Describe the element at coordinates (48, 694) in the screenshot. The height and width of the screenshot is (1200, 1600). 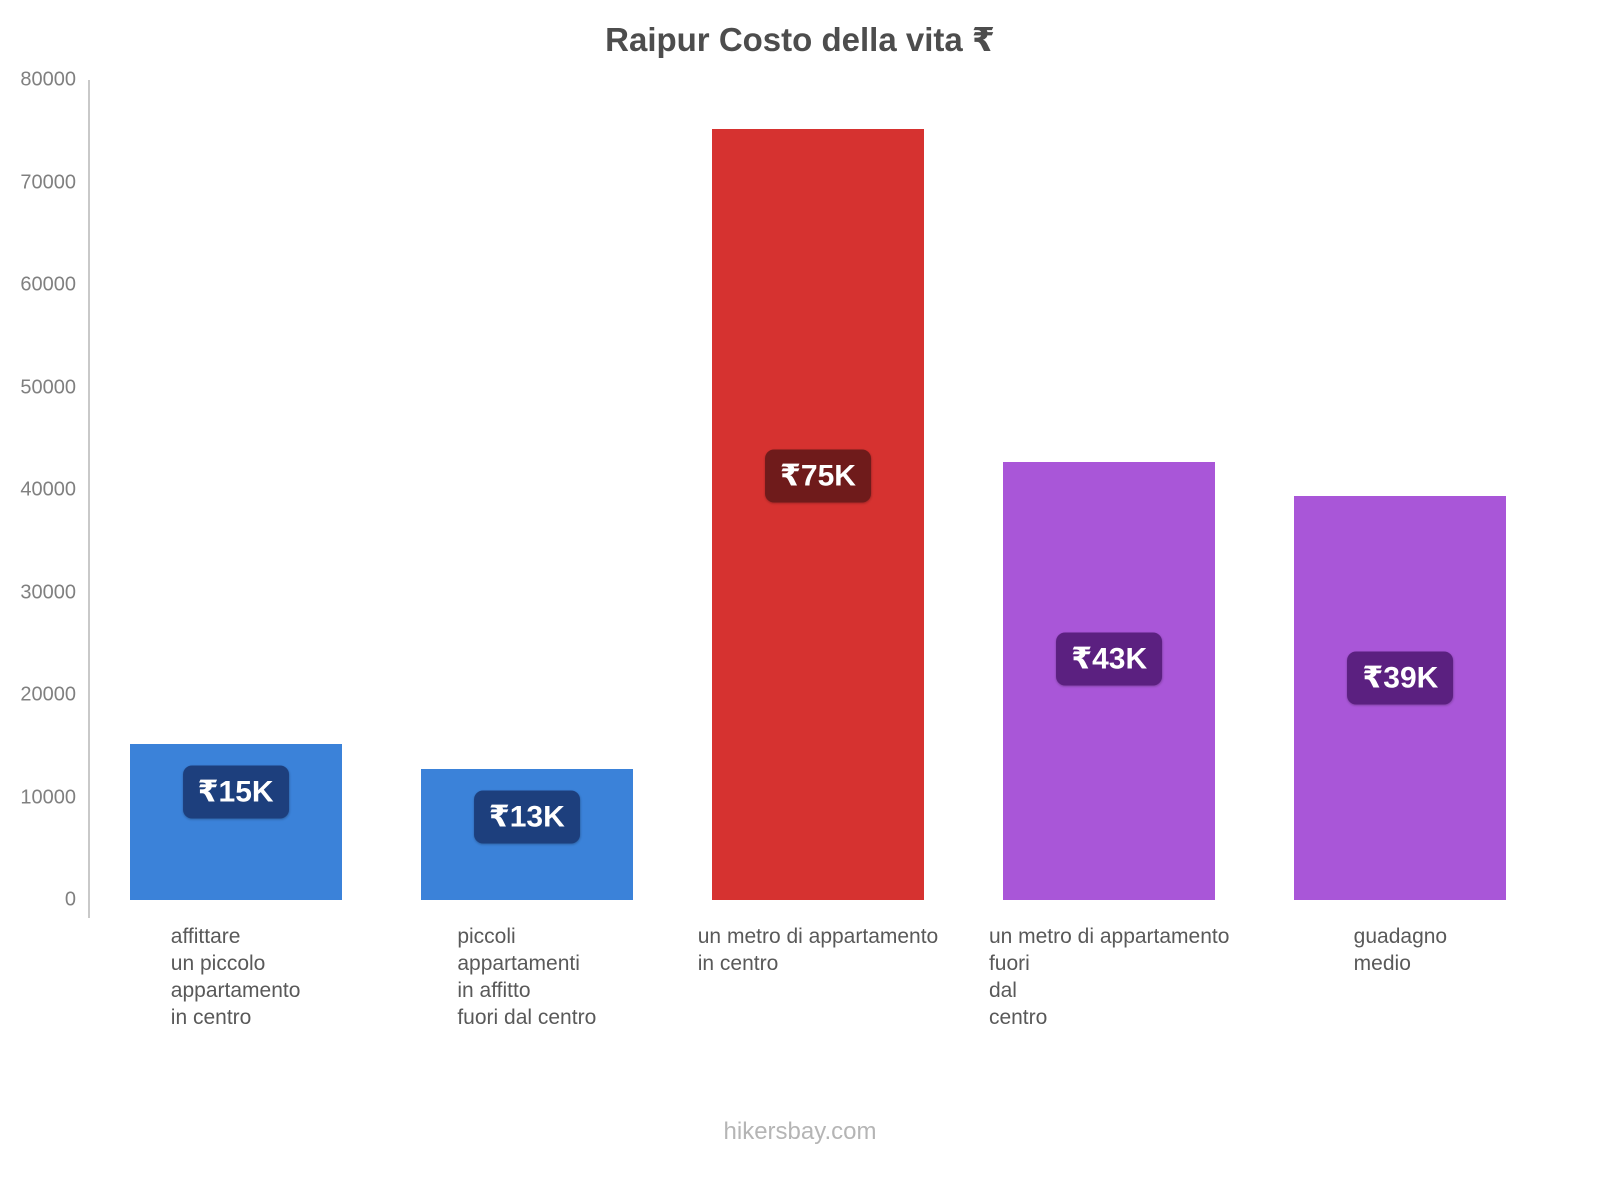
I see `y-tick-label: 20000` at that location.